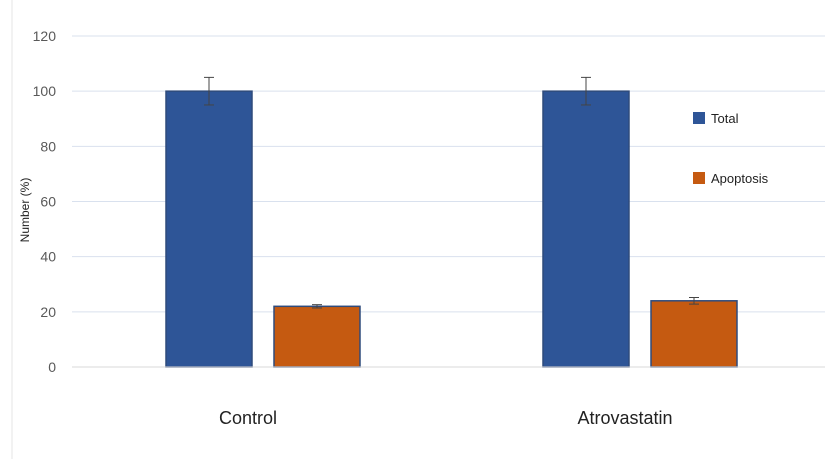 Image resolution: width=835 pixels, height=459 pixels. Describe the element at coordinates (248, 418) in the screenshot. I see `x-category-label: Control` at that location.